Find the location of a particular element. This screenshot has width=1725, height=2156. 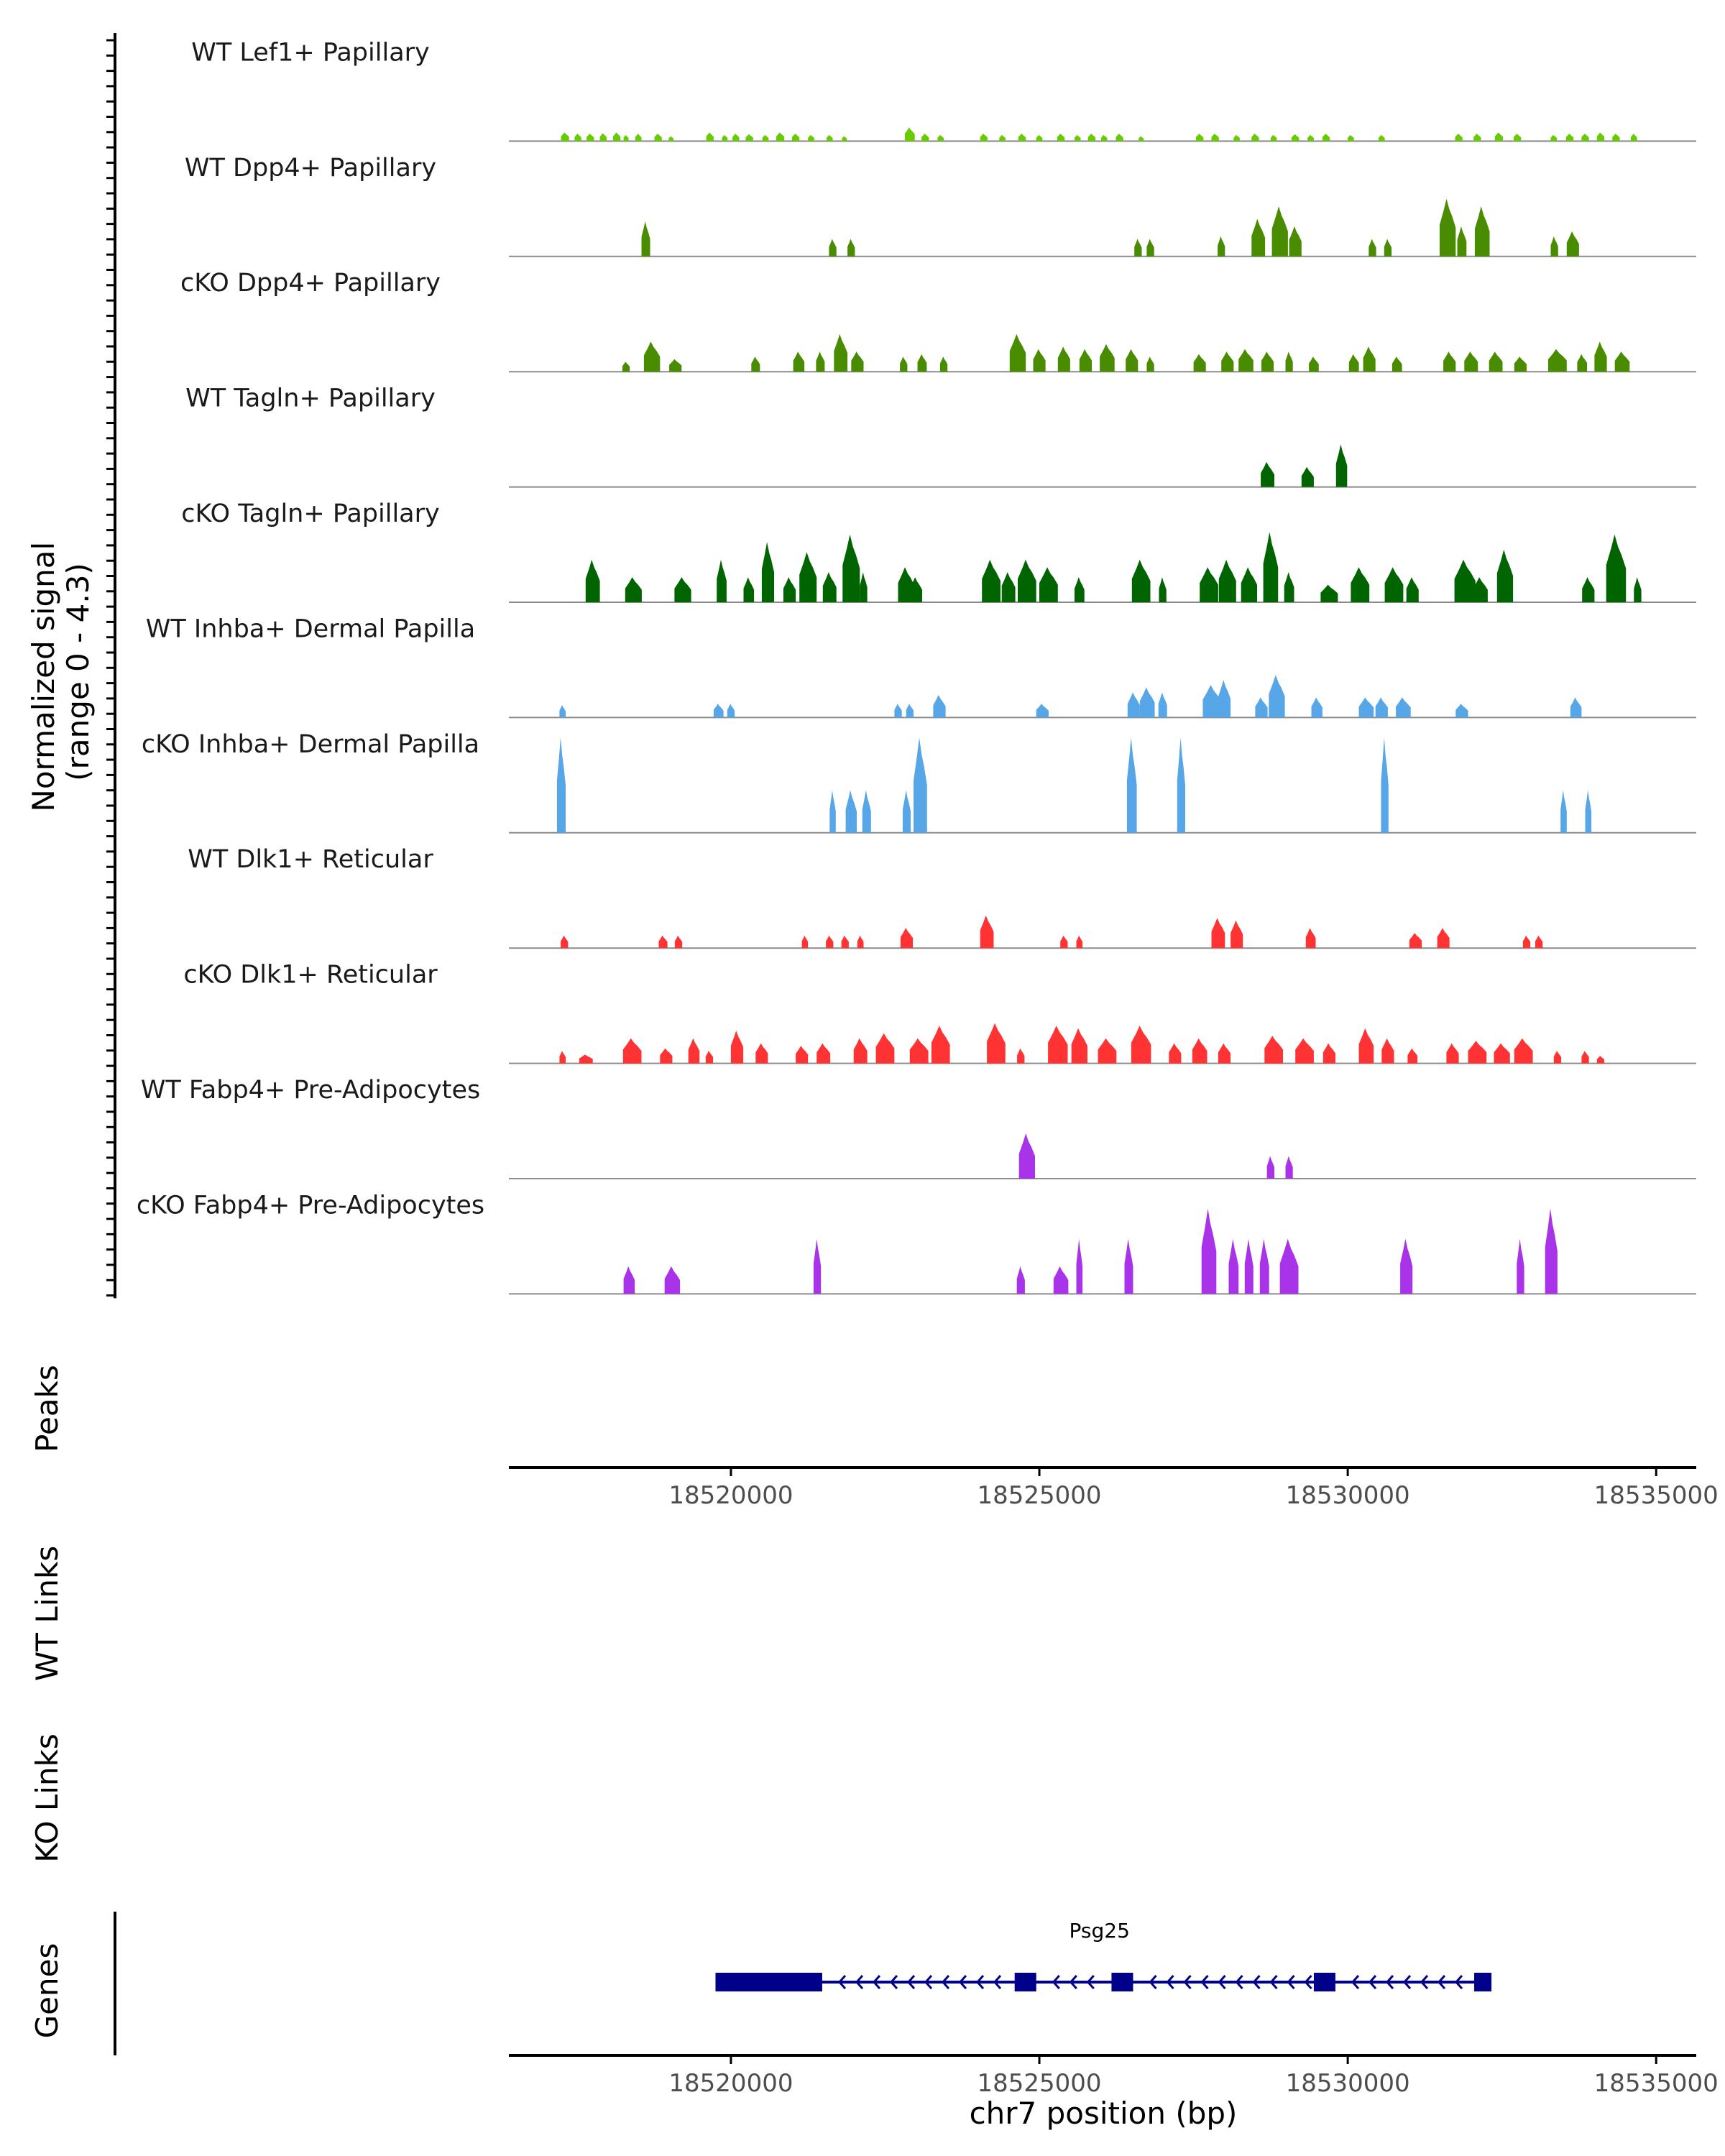

x-axis-label: chr7 position (bp) is located at coordinates (1104, 2113).